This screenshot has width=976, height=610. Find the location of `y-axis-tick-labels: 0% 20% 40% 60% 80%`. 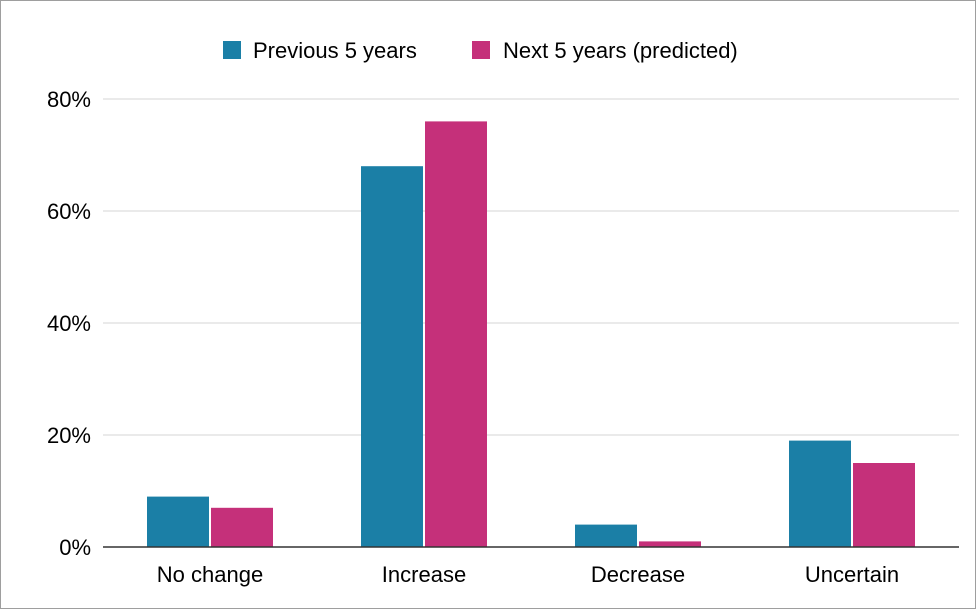

y-axis-tick-labels: 0% 20% 40% 60% 80% is located at coordinates (69, 323).